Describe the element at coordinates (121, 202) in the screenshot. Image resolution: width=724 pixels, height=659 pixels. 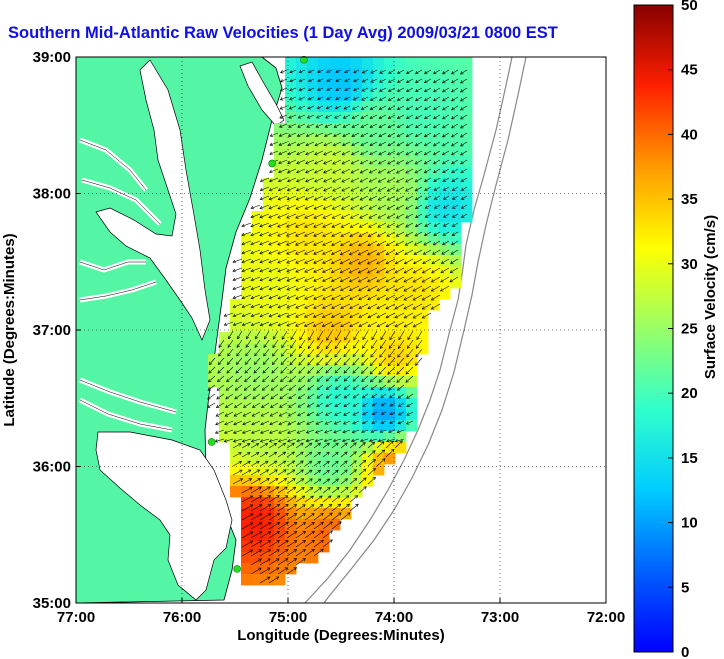
I see `river-outline` at that location.